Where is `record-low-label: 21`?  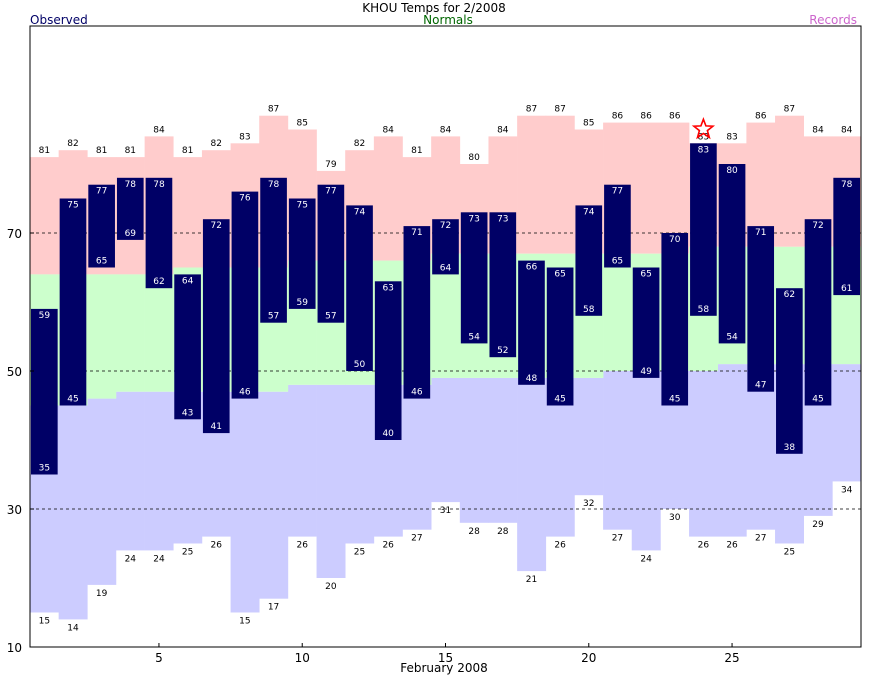
record-low-label: 21 is located at coordinates (531, 580).